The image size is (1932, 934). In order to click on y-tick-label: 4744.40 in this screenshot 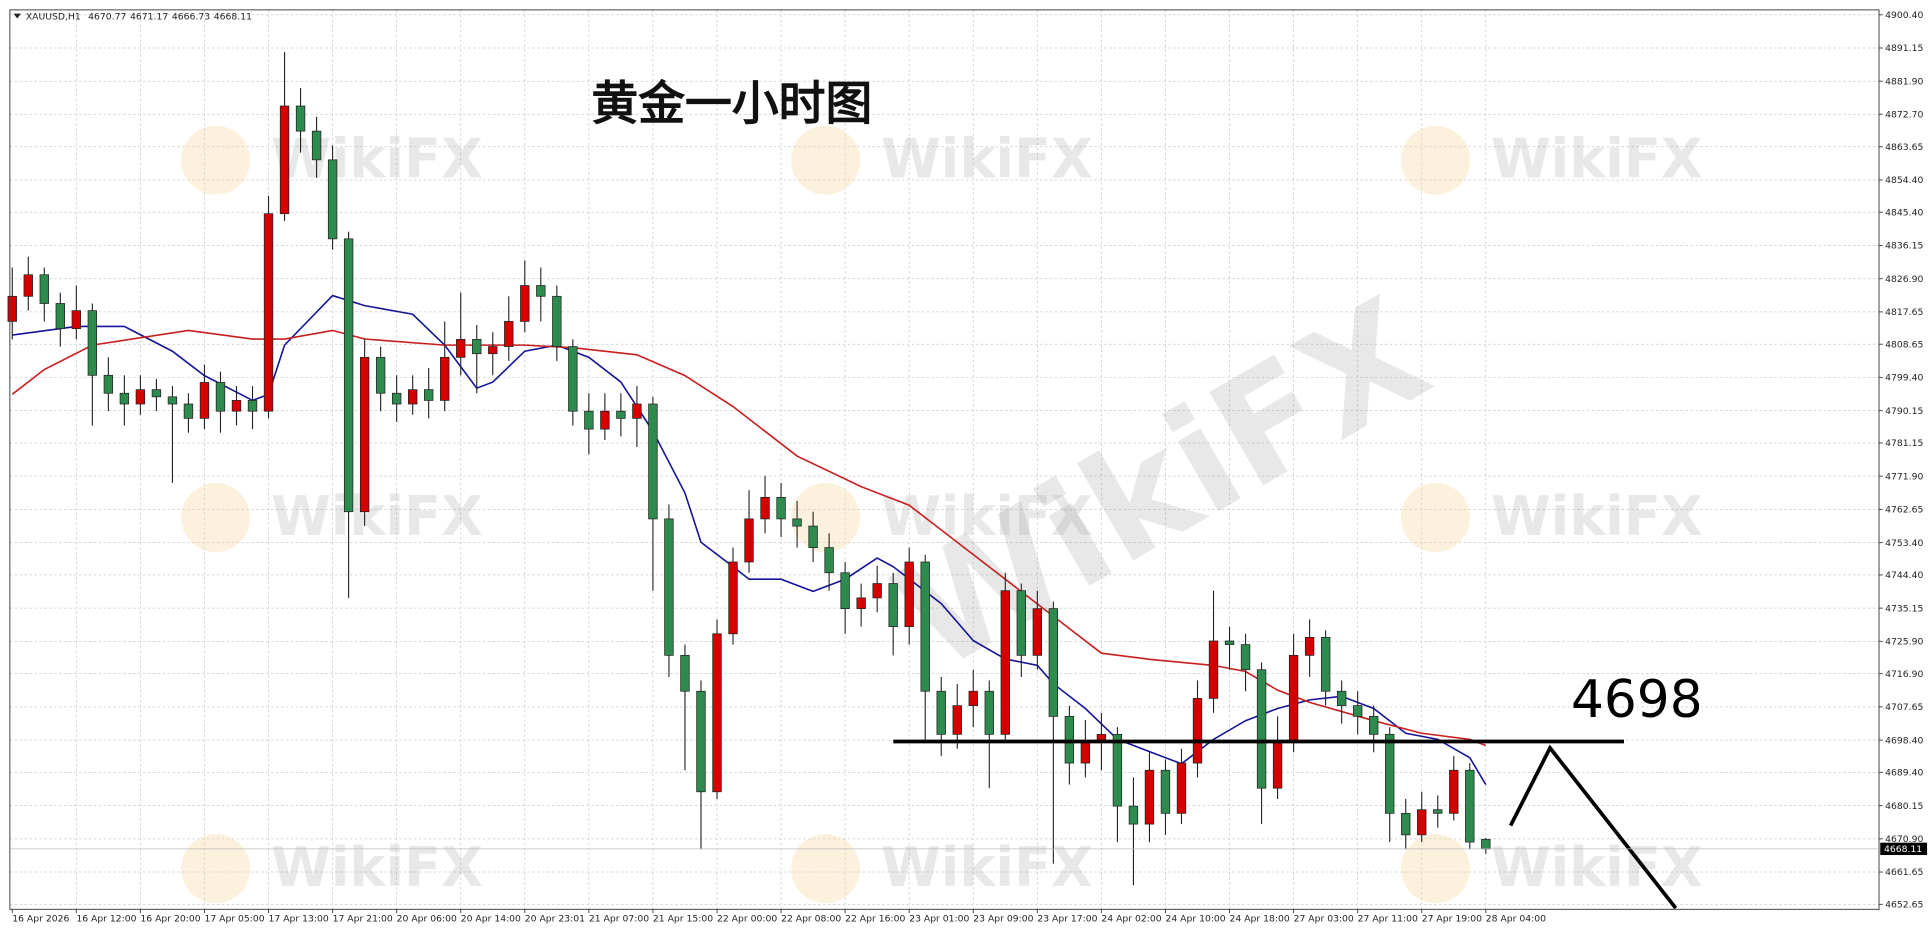, I will do `click(1904, 575)`.